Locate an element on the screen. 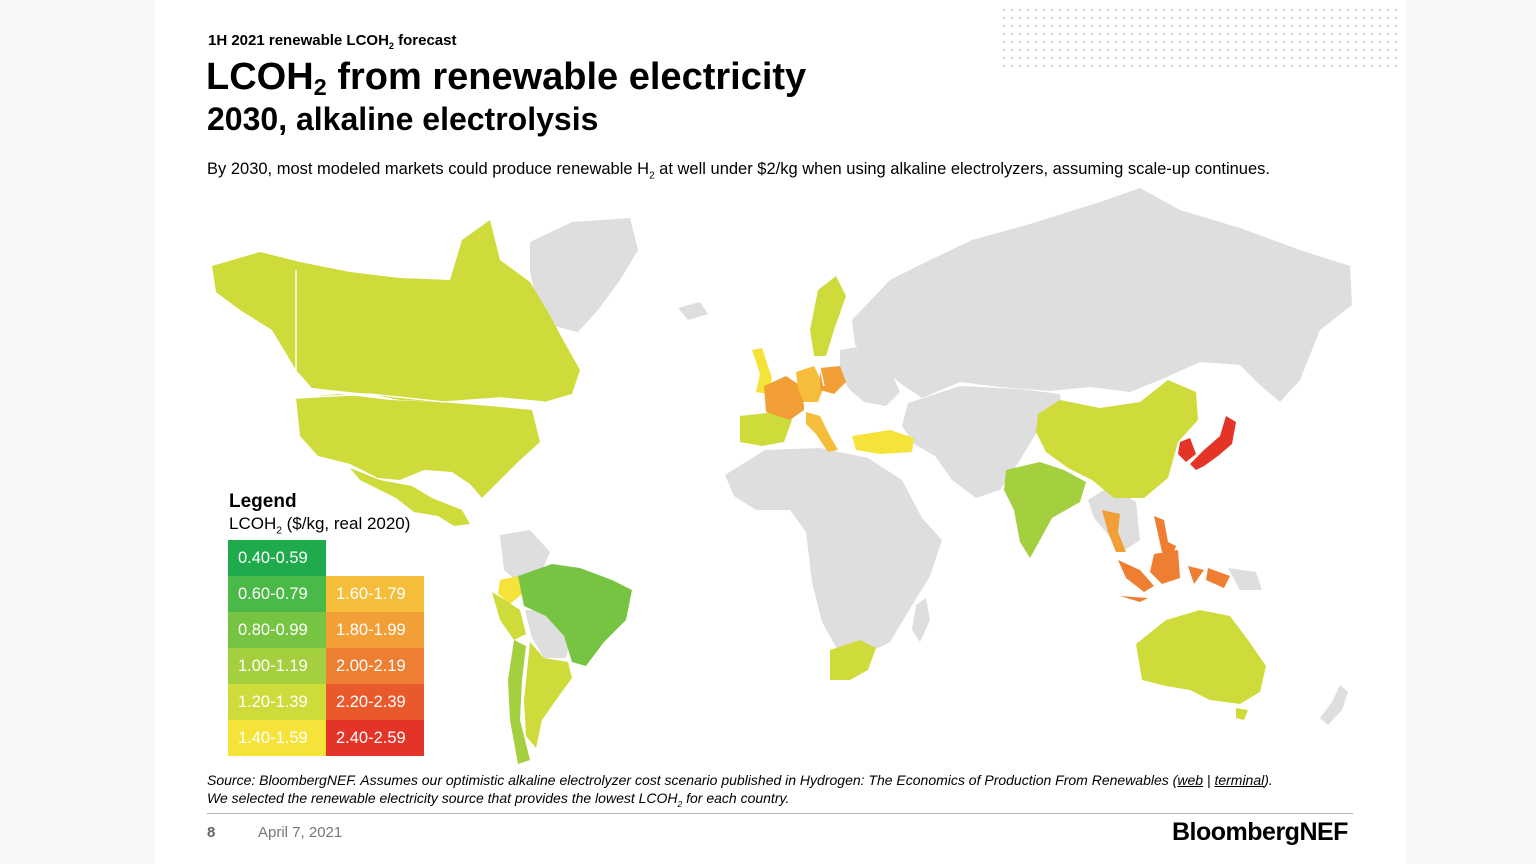  border-usa-canada is located at coordinates (420, 398).